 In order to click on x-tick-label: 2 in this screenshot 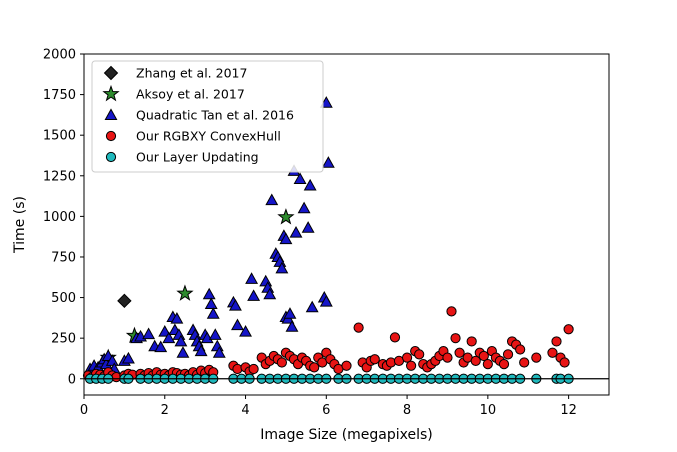, I will do `click(165, 410)`.